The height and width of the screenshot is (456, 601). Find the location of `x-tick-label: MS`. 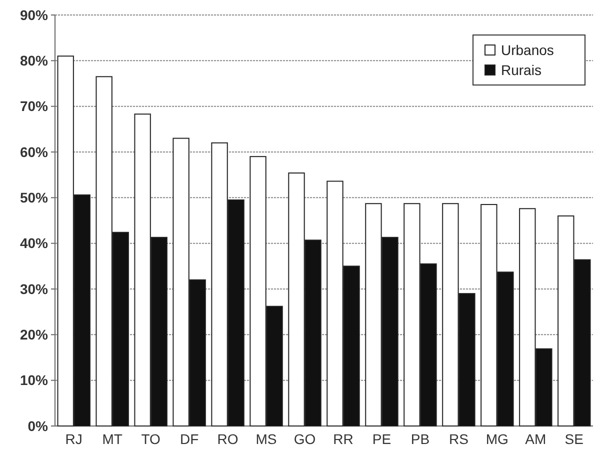

x-tick-label: MS is located at coordinates (266, 439).